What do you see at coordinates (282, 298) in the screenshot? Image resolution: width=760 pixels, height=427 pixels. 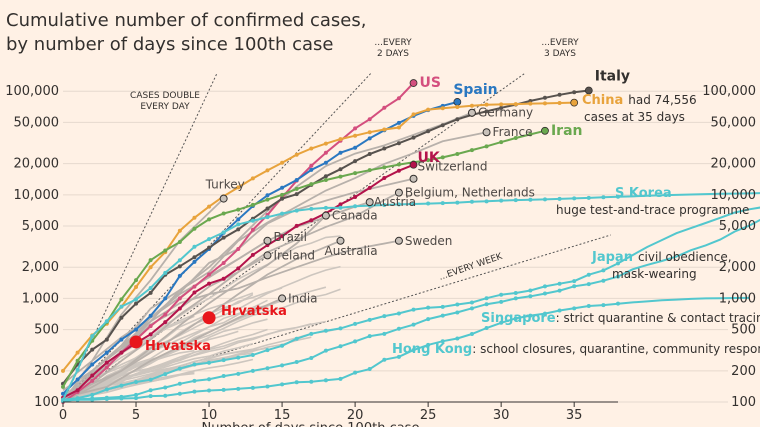 I see `series-endpoint-india` at bounding box center [282, 298].